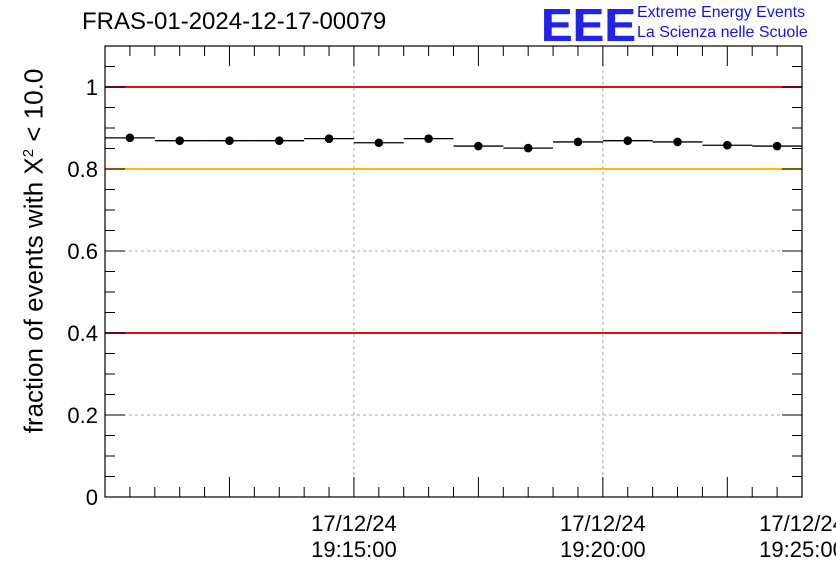 The height and width of the screenshot is (572, 836). Describe the element at coordinates (92, 497) in the screenshot. I see `y-tick-label: 0` at that location.